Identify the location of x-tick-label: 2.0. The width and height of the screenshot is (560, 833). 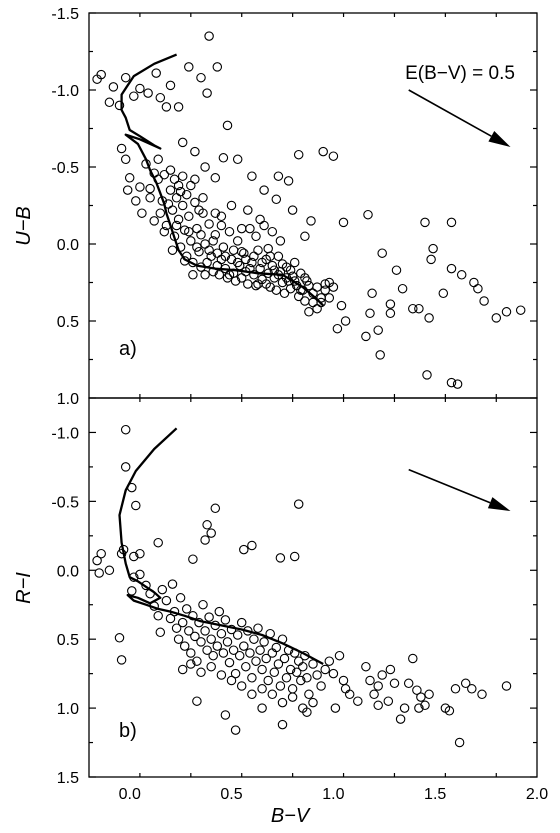
(537, 794).